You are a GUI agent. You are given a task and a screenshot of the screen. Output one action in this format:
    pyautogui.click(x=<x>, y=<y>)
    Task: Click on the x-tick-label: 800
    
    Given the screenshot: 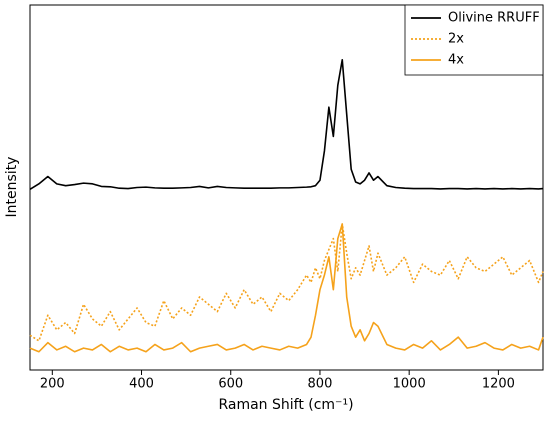 What is the action you would take?
    pyautogui.click(x=320, y=384)
    